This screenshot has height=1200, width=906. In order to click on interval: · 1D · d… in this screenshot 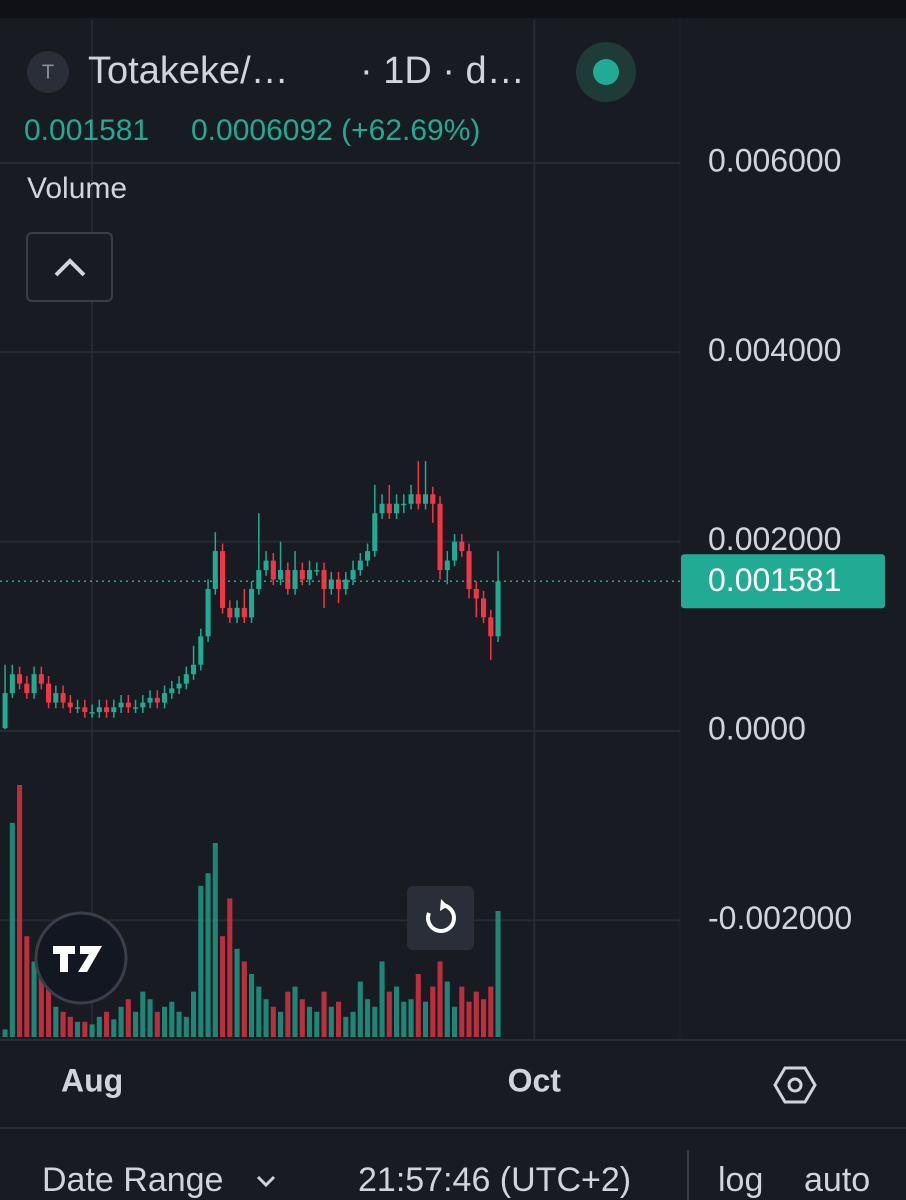, I will do `click(442, 71)`.